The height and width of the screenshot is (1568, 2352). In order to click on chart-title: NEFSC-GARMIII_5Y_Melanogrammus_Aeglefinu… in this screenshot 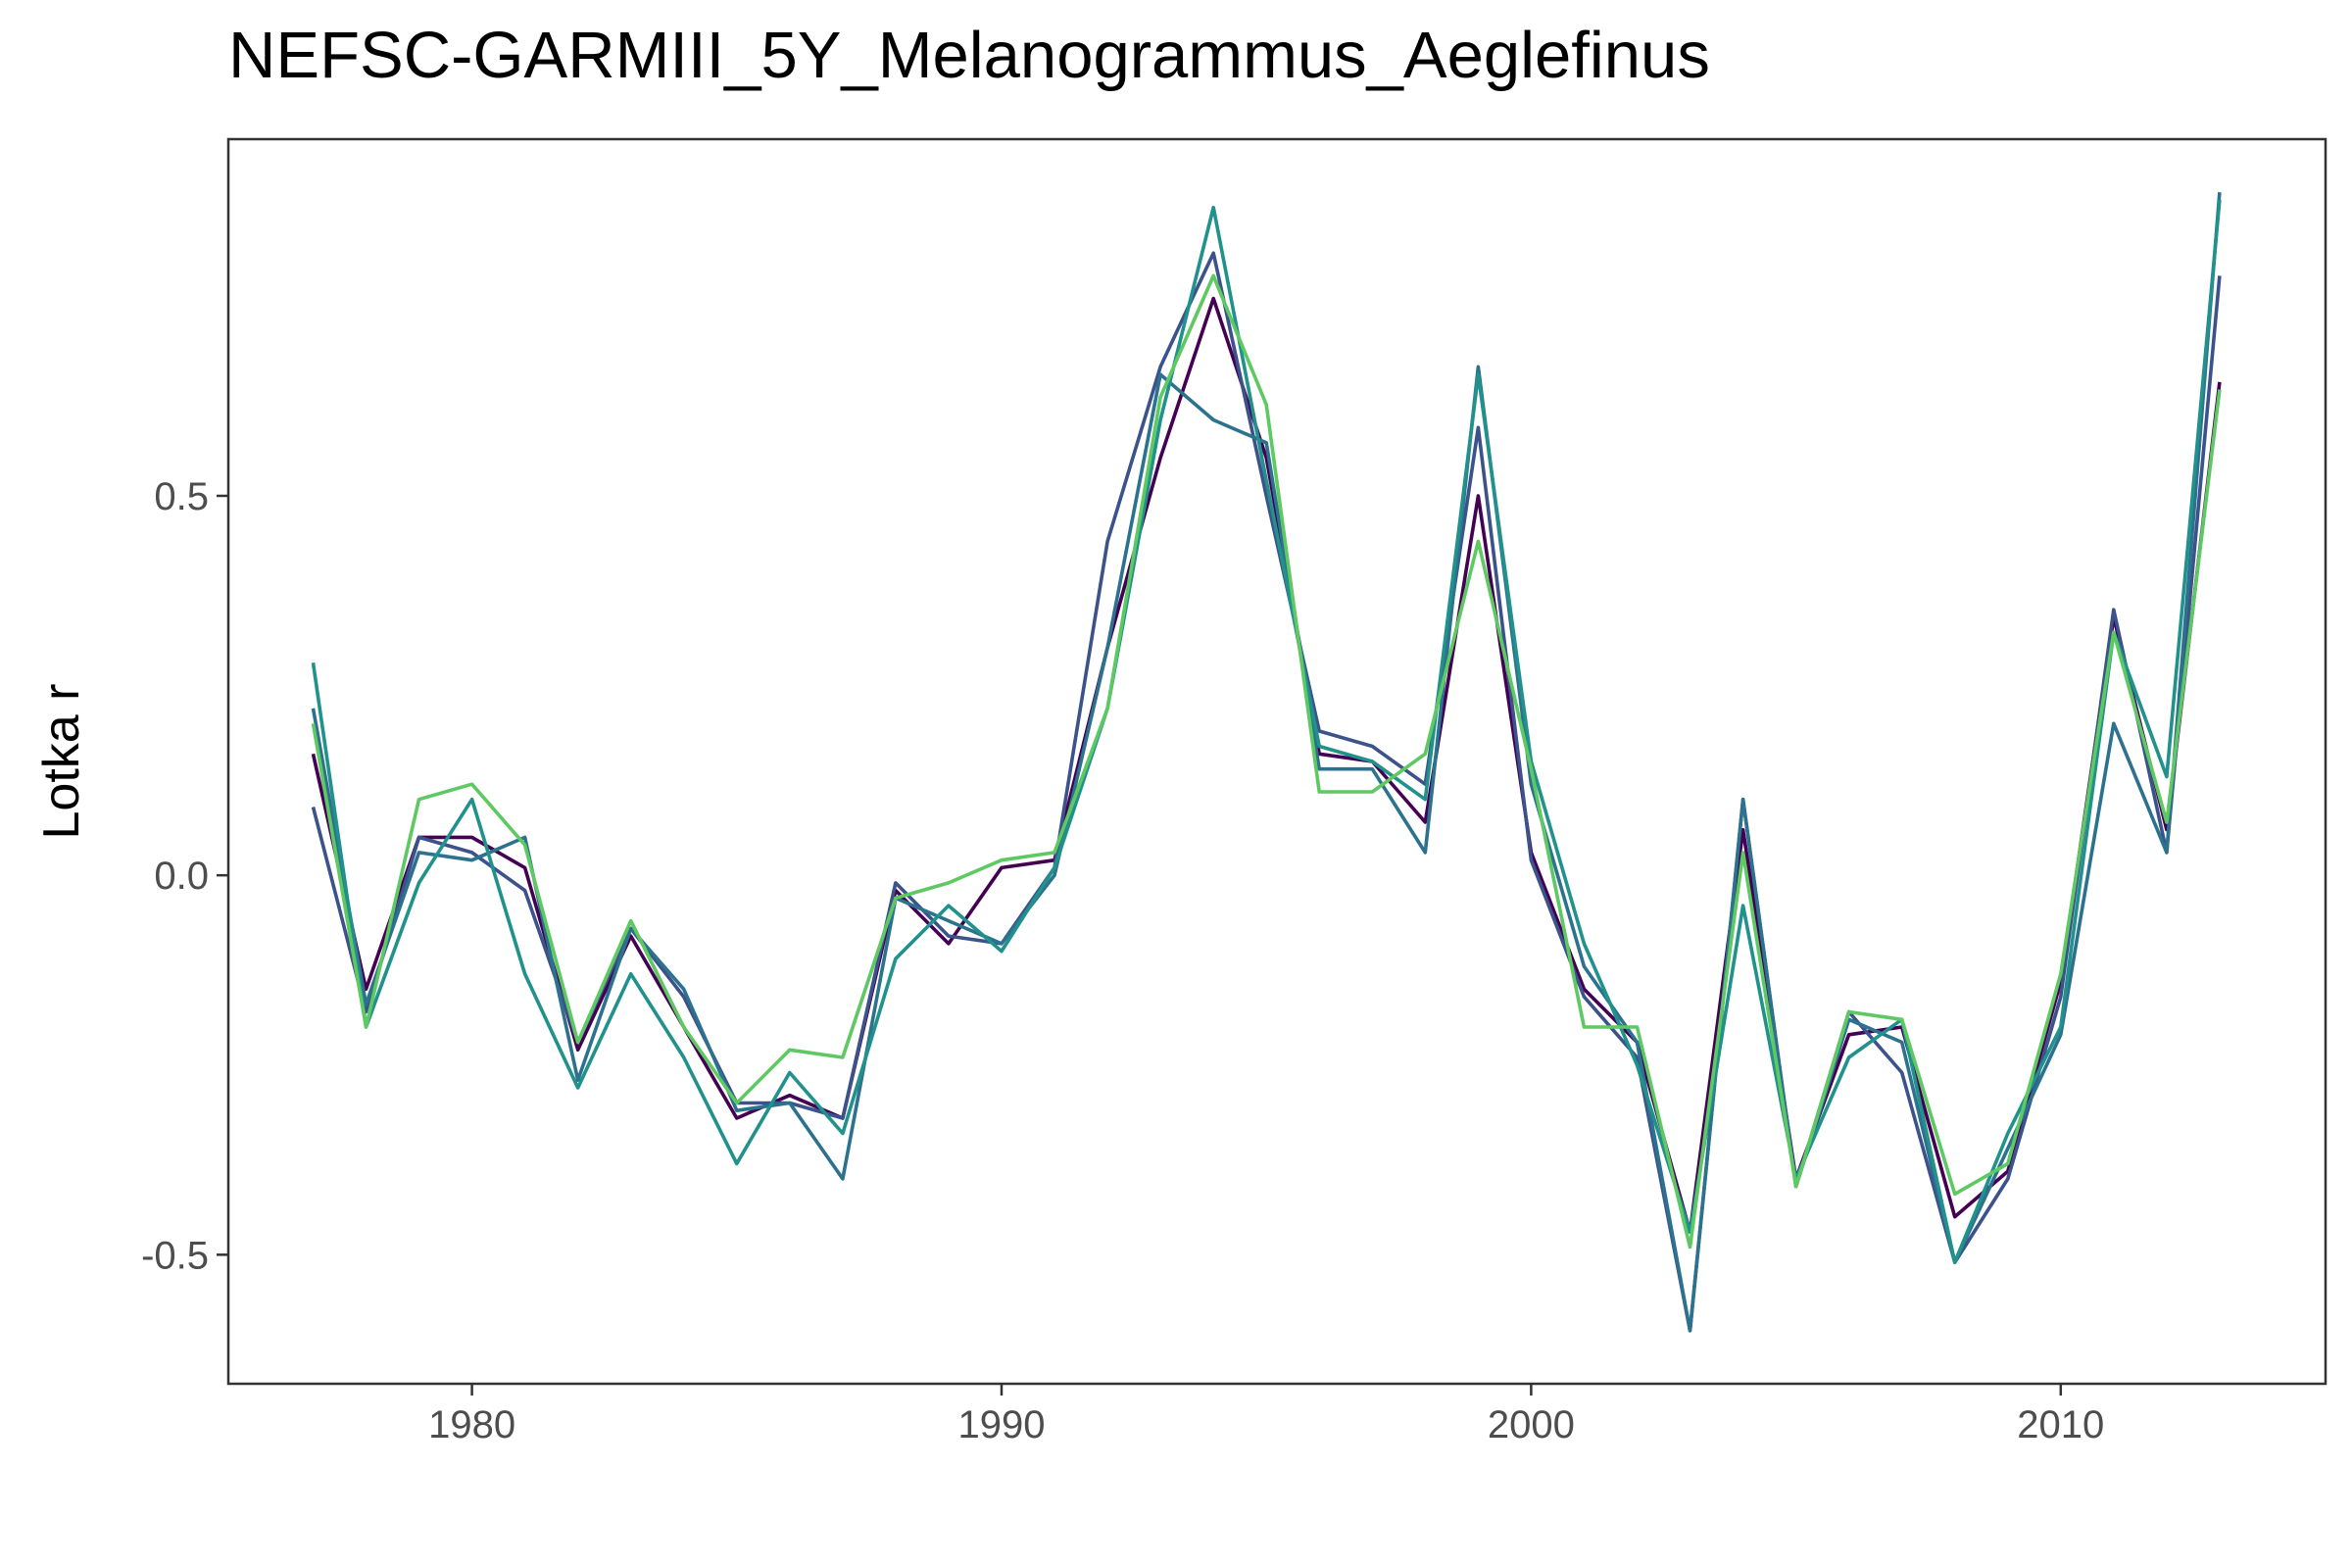, I will do `click(969, 55)`.